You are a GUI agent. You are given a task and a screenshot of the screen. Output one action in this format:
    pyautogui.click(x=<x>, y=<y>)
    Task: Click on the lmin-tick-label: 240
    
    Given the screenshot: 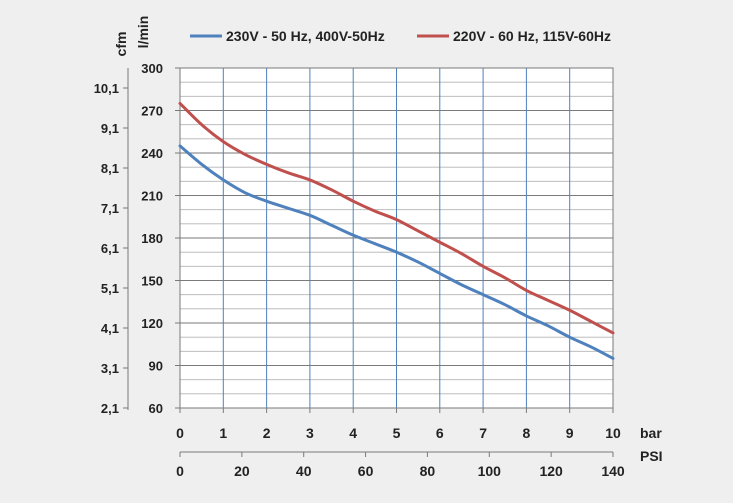 What is the action you would take?
    pyautogui.click(x=152, y=153)
    